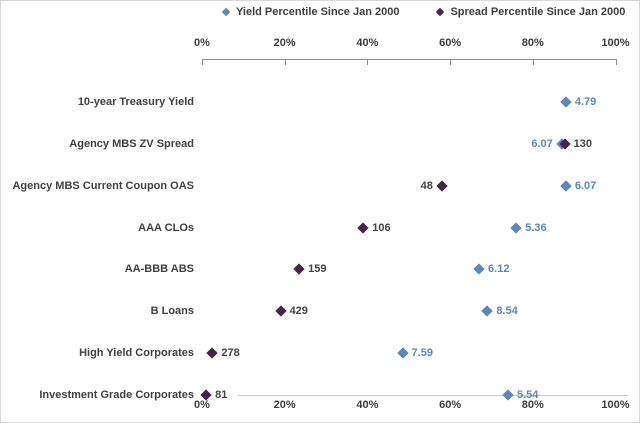 This screenshot has width=640, height=423. What do you see at coordinates (131, 143) in the screenshot?
I see `category-label: Agency MBS ZV Spread` at bounding box center [131, 143].